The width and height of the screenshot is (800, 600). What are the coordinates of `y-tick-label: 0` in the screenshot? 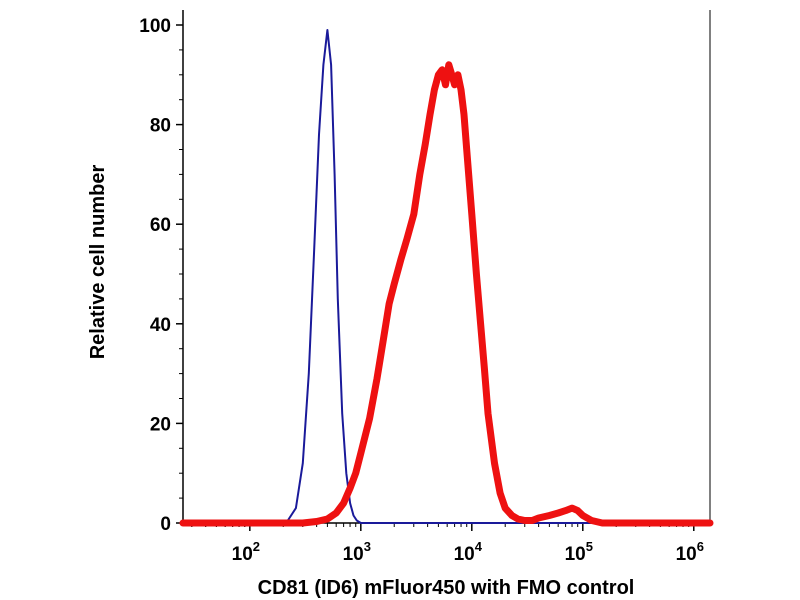 It's located at (165, 524).